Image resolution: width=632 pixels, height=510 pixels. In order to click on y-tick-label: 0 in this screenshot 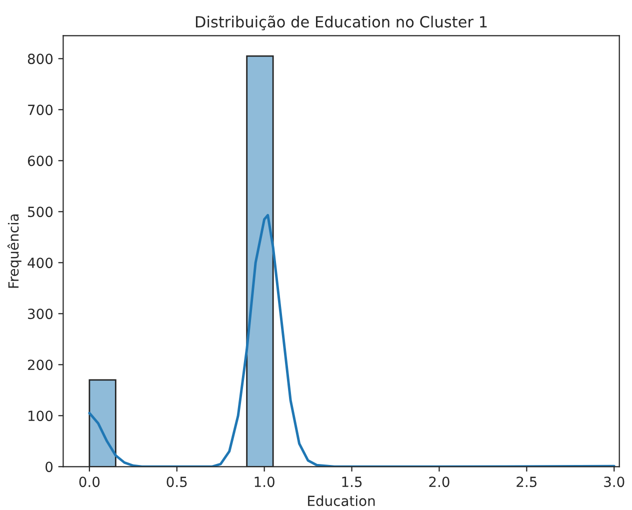, I will do `click(49, 467)`.